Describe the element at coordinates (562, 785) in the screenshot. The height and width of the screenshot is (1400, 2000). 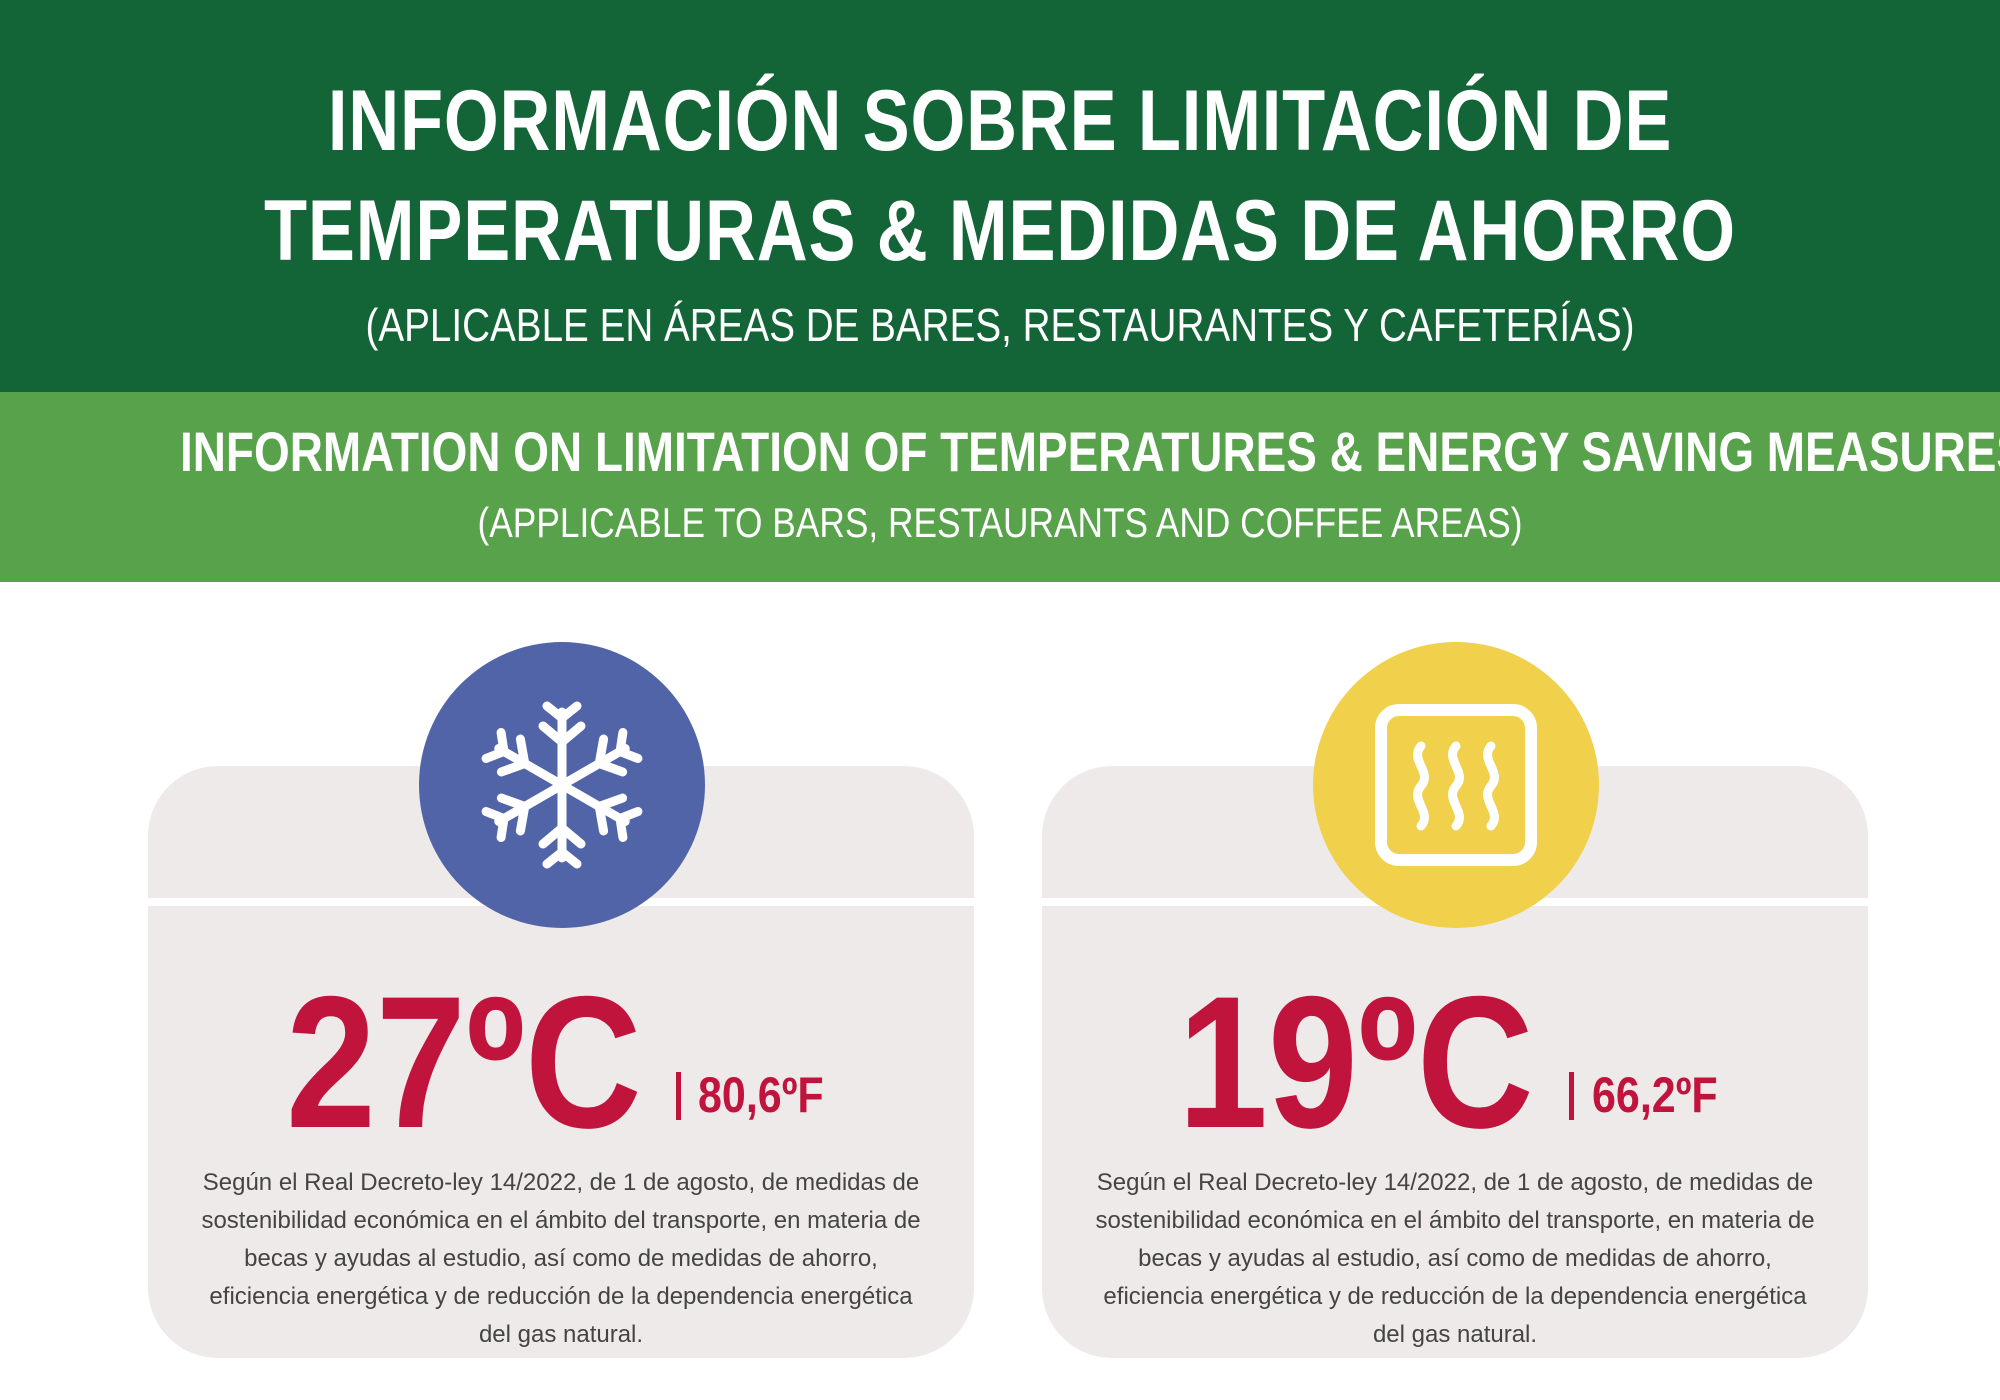
I see `snowflake-icon` at that location.